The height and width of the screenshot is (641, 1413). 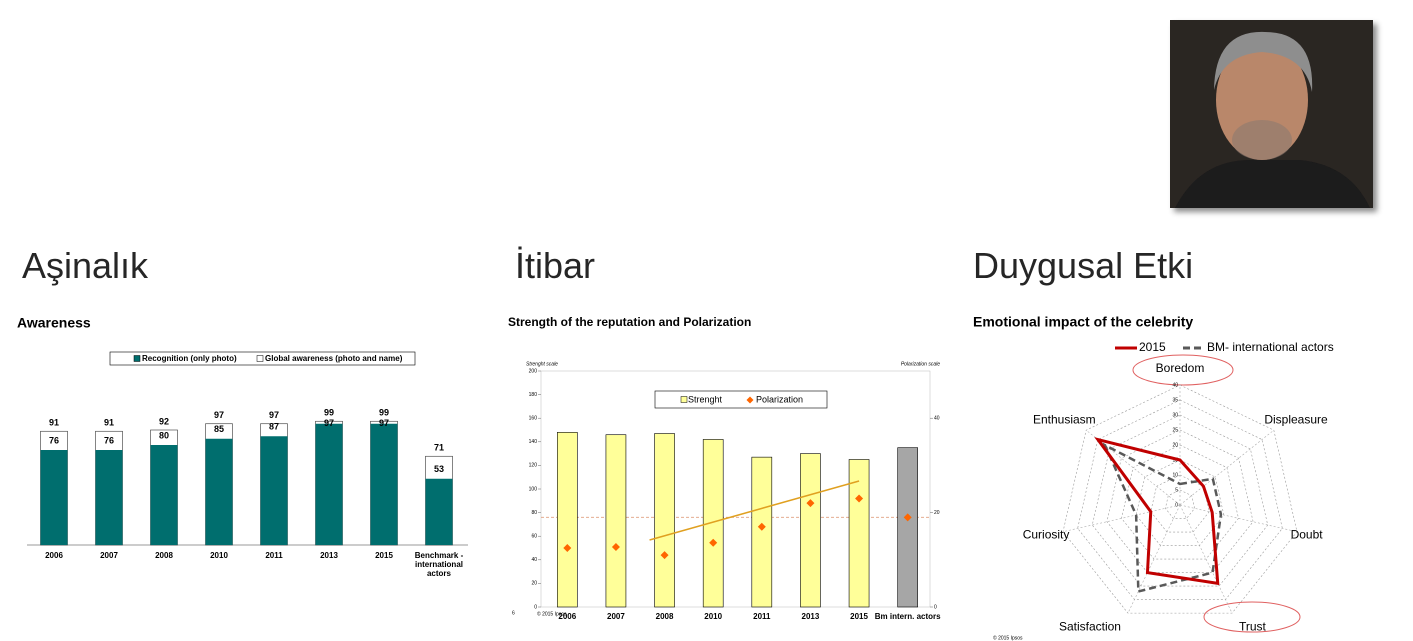 What do you see at coordinates (164, 435) in the screenshot?
I see `value-label: 80` at bounding box center [164, 435].